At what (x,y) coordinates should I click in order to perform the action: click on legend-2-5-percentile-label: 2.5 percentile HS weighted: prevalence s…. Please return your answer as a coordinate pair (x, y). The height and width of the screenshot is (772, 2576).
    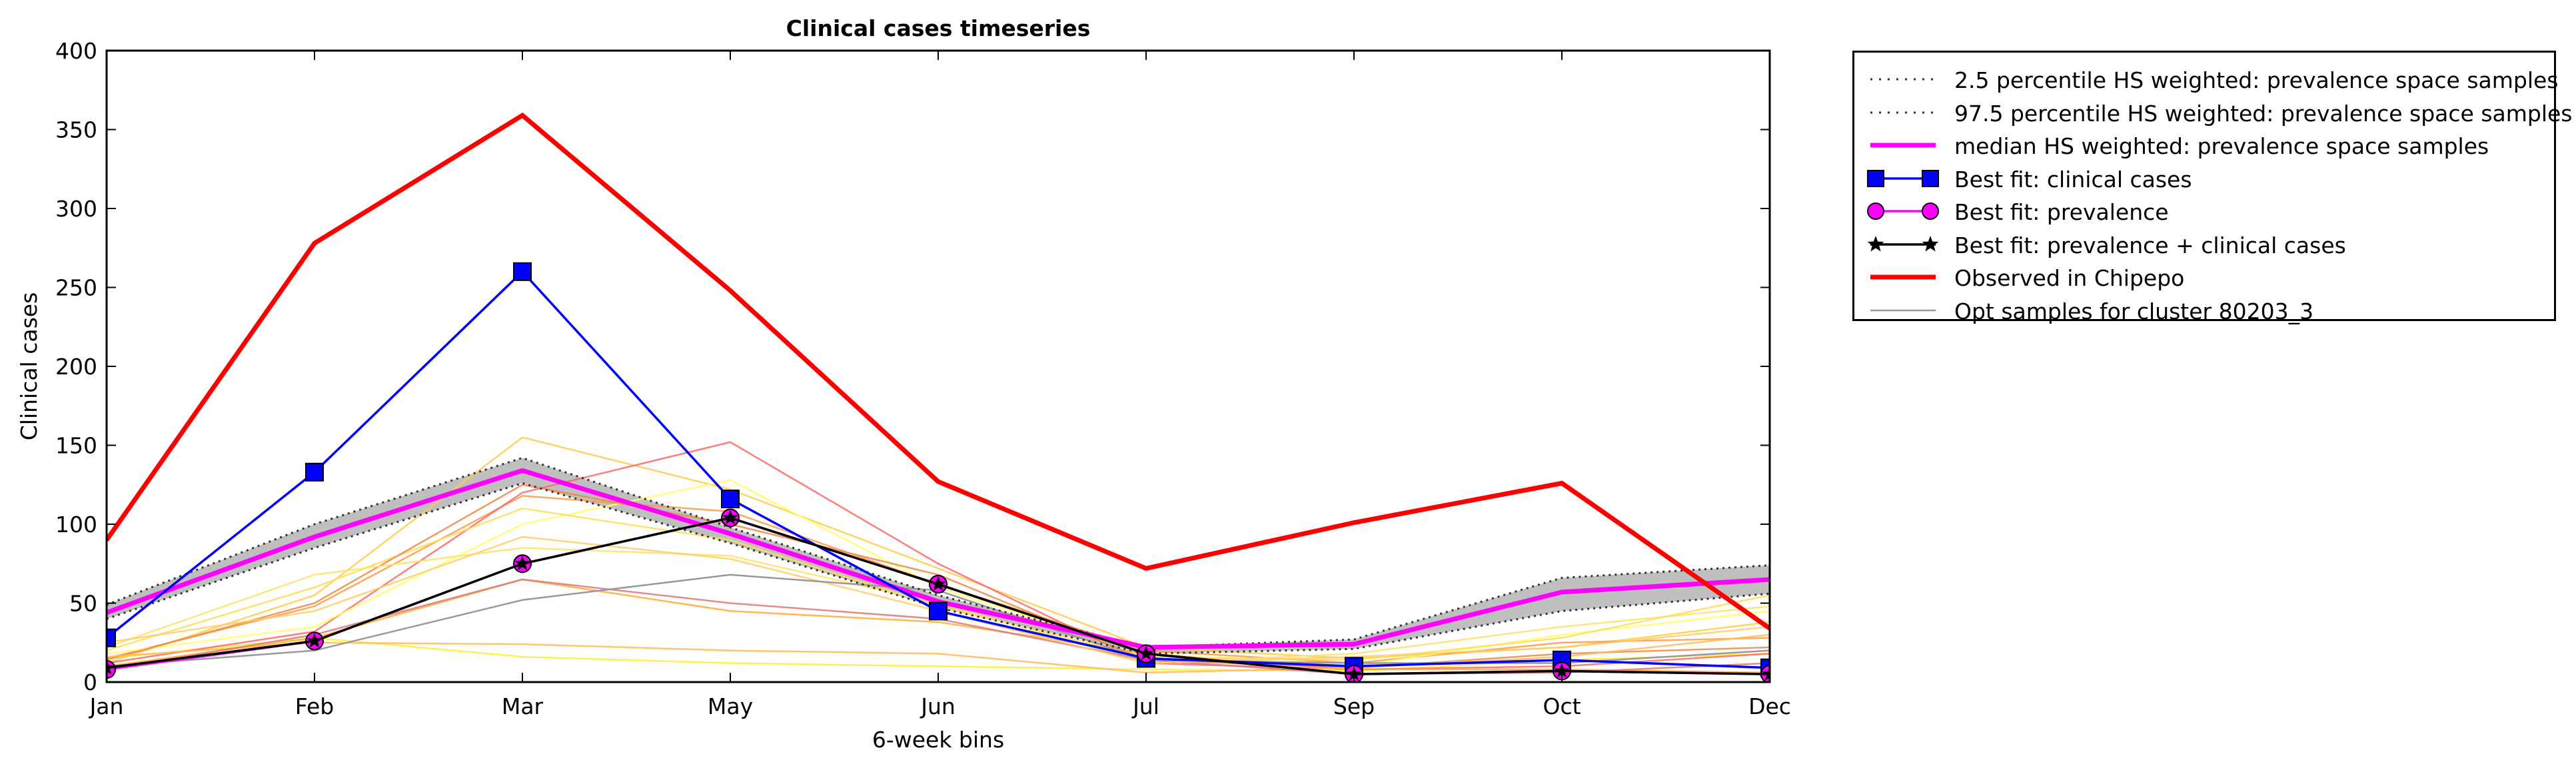
    Looking at the image, I should click on (2256, 80).